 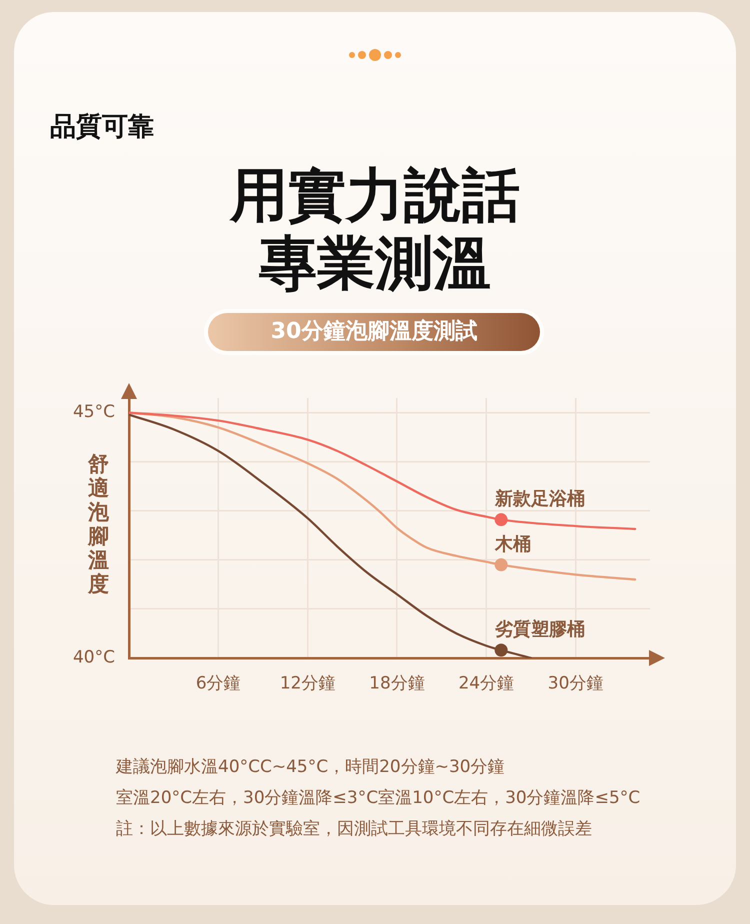 What do you see at coordinates (98, 524) in the screenshot?
I see `y-axis-title: 舒適泡腳溫度` at bounding box center [98, 524].